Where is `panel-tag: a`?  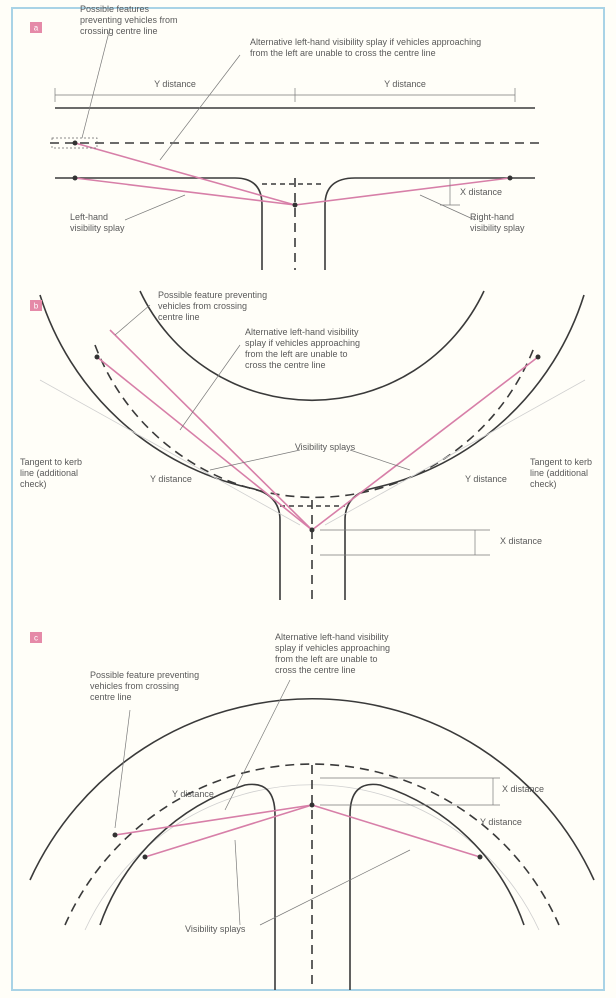 panel-tag: a is located at coordinates (36, 28).